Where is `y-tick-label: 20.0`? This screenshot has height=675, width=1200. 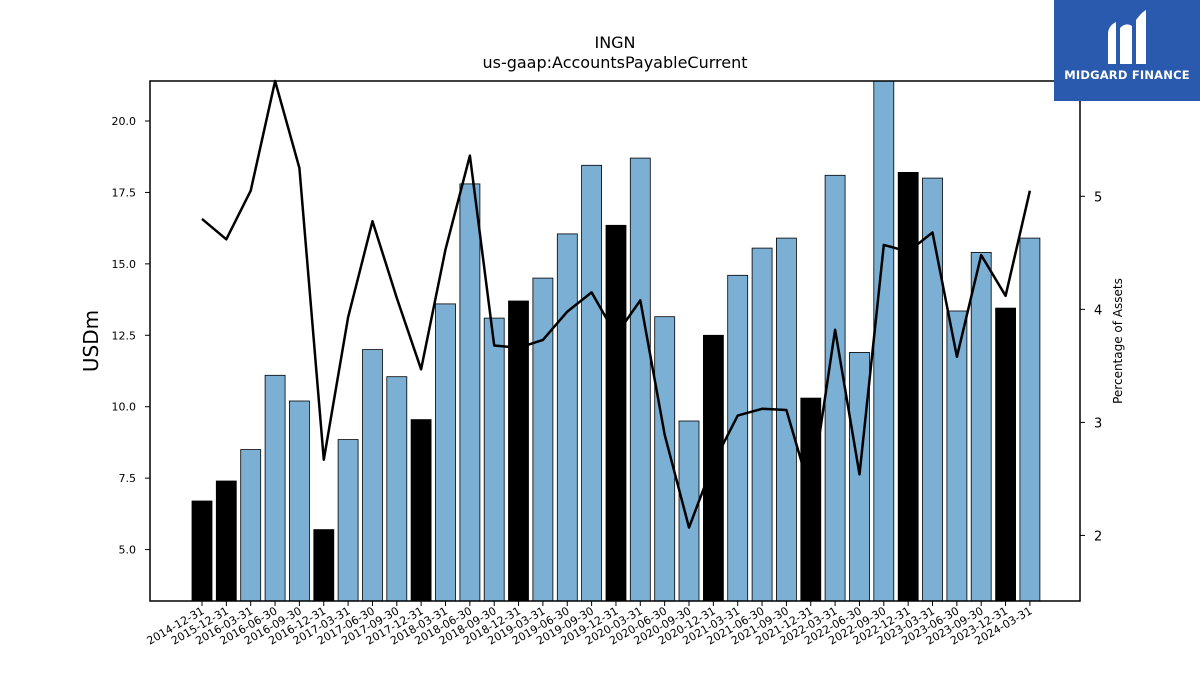 y-tick-label: 20.0 is located at coordinates (124, 121).